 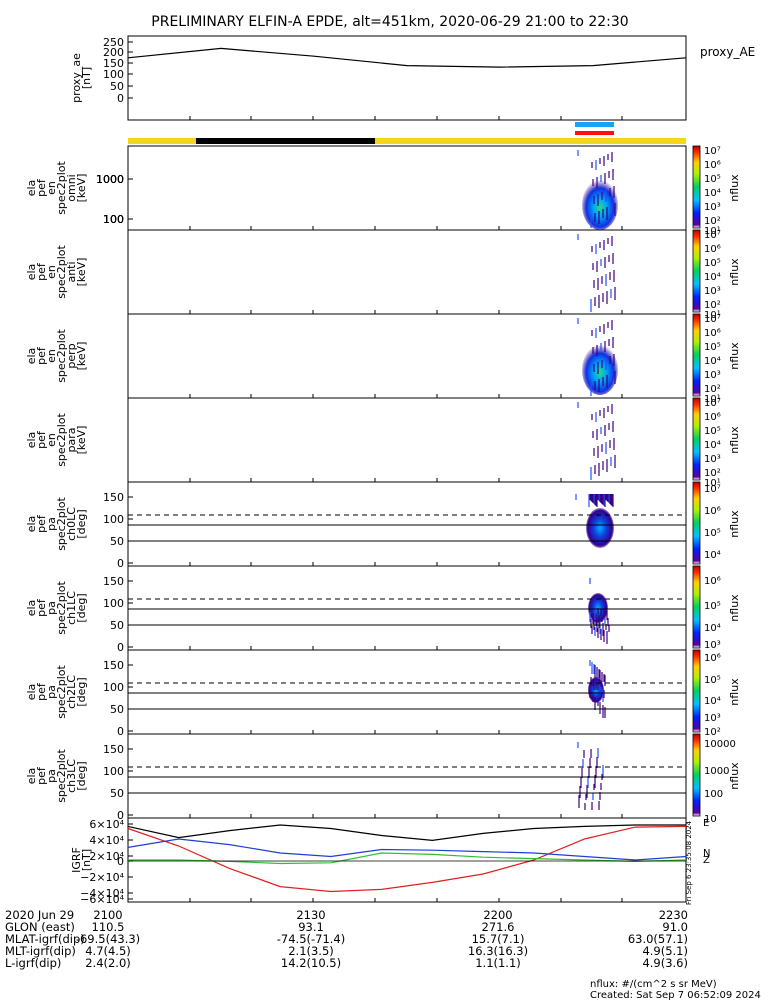 I want to click on series-blue, so click(x=407, y=849).